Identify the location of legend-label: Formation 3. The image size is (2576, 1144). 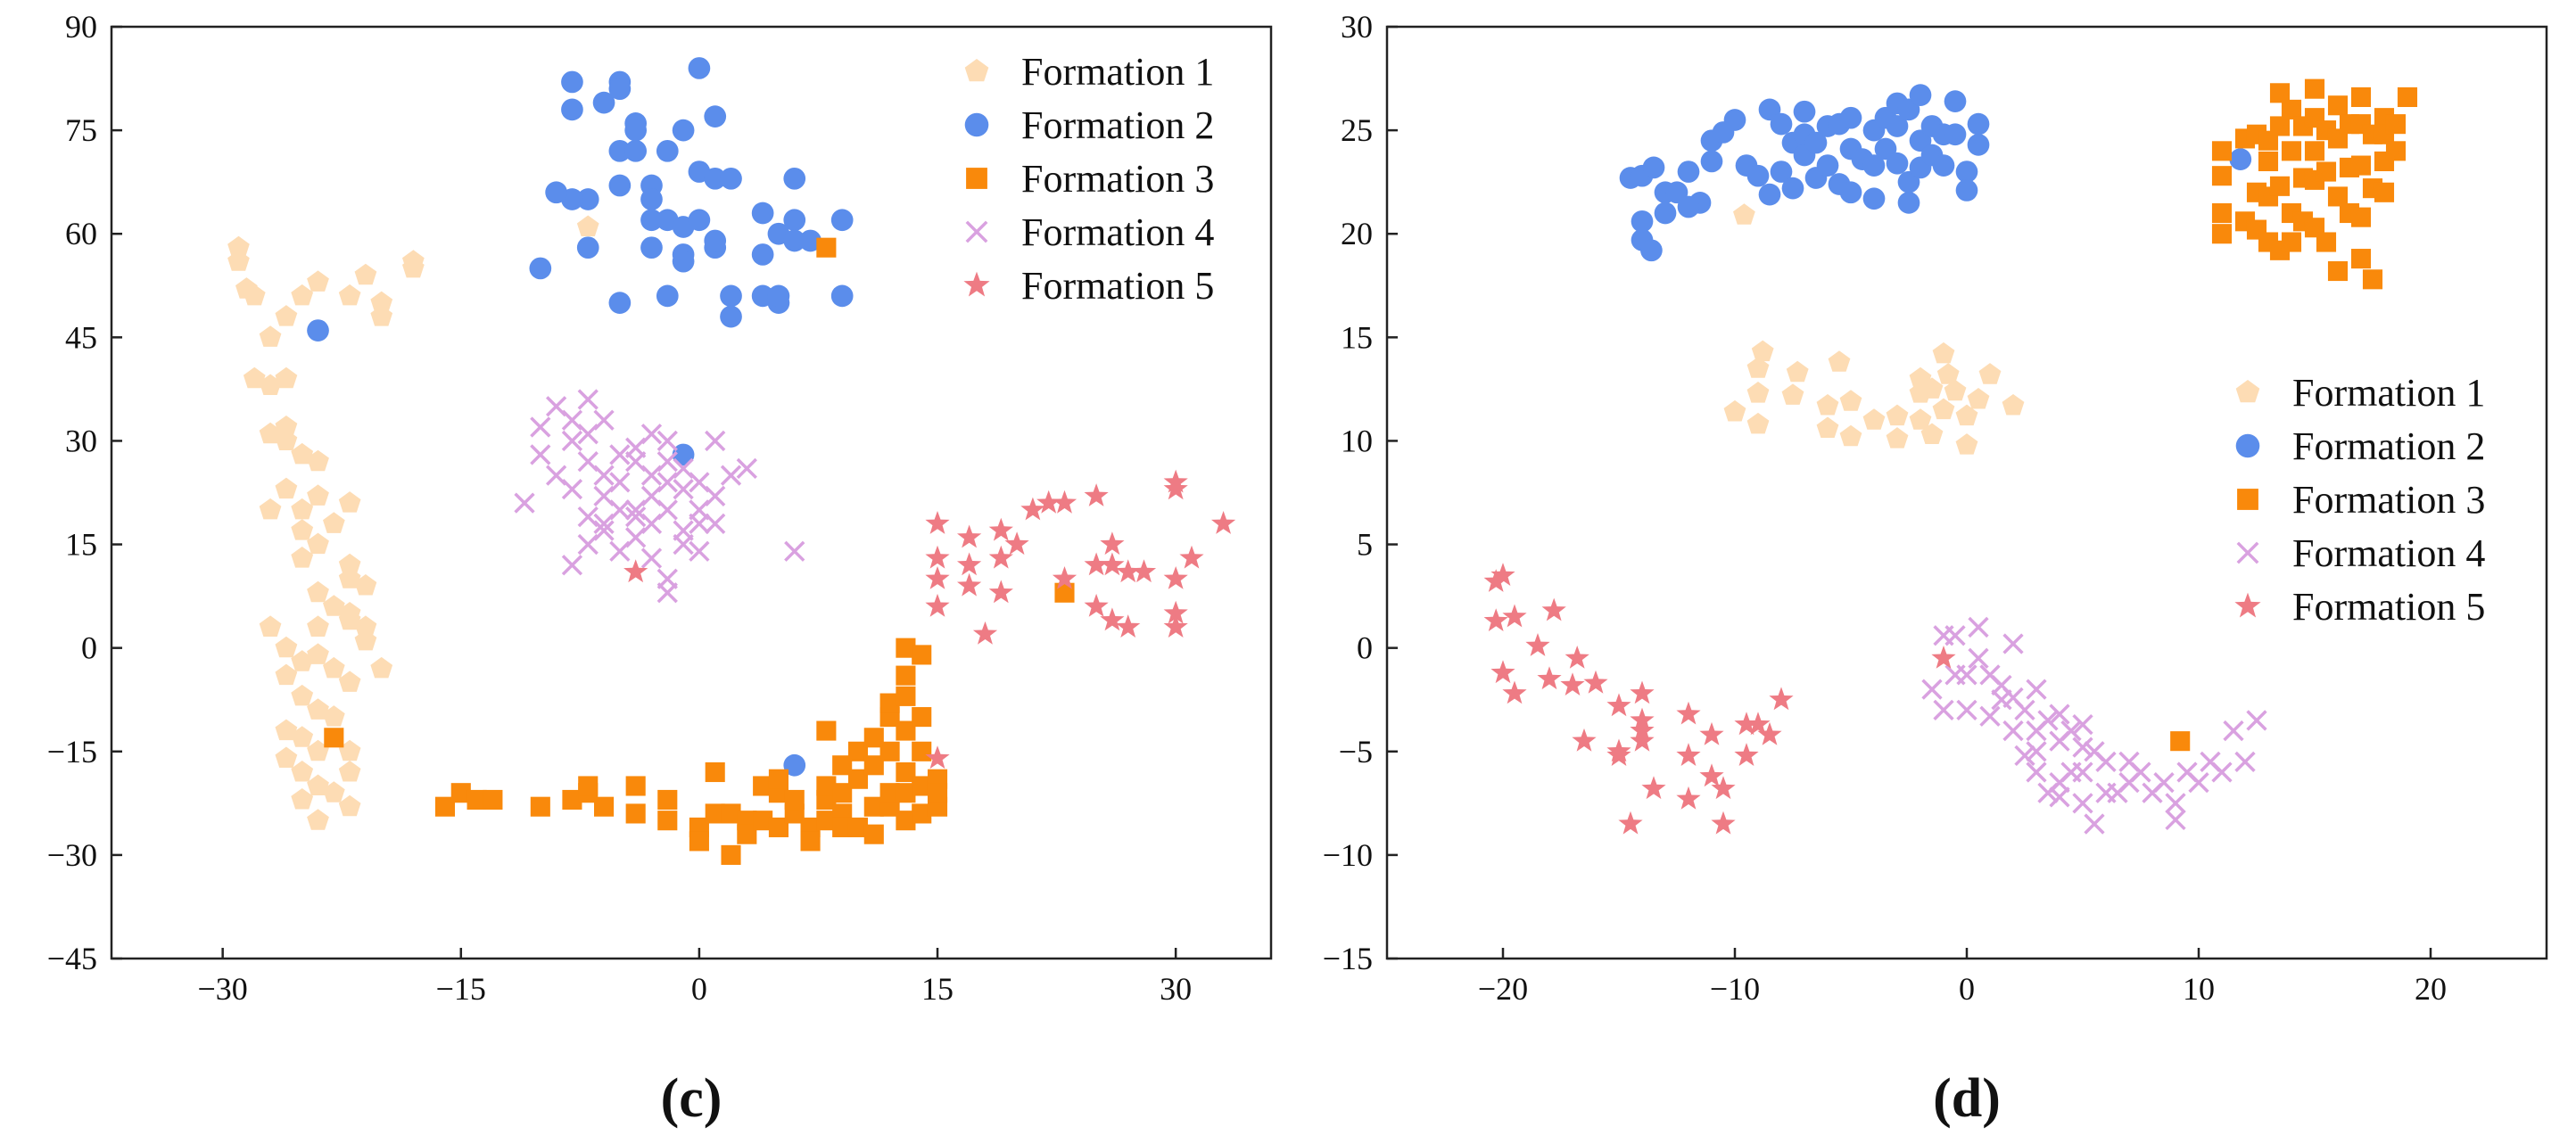
(2389, 500).